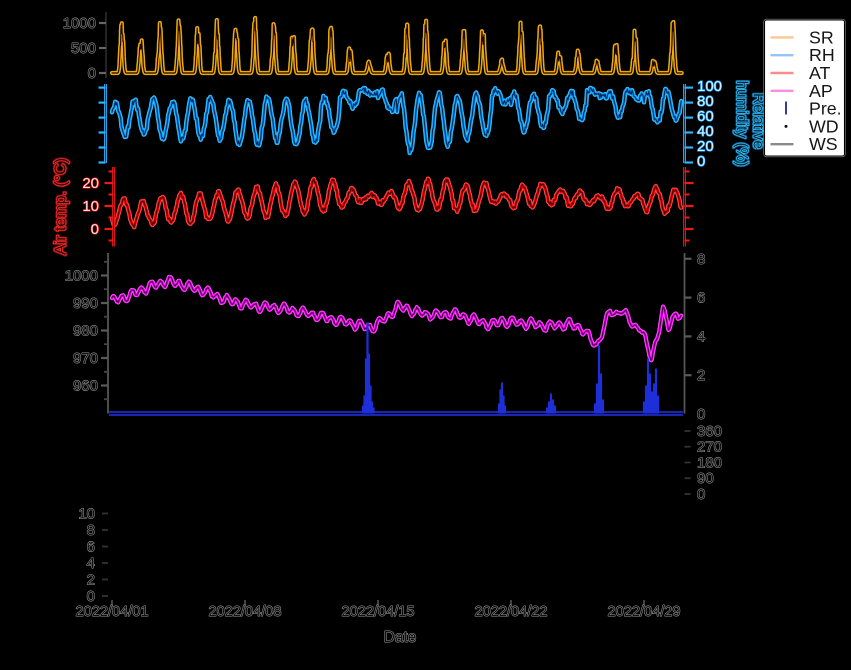 The height and width of the screenshot is (670, 851). Describe the element at coordinates (709, 431) in the screenshot. I see `svg-text: 360` at that location.